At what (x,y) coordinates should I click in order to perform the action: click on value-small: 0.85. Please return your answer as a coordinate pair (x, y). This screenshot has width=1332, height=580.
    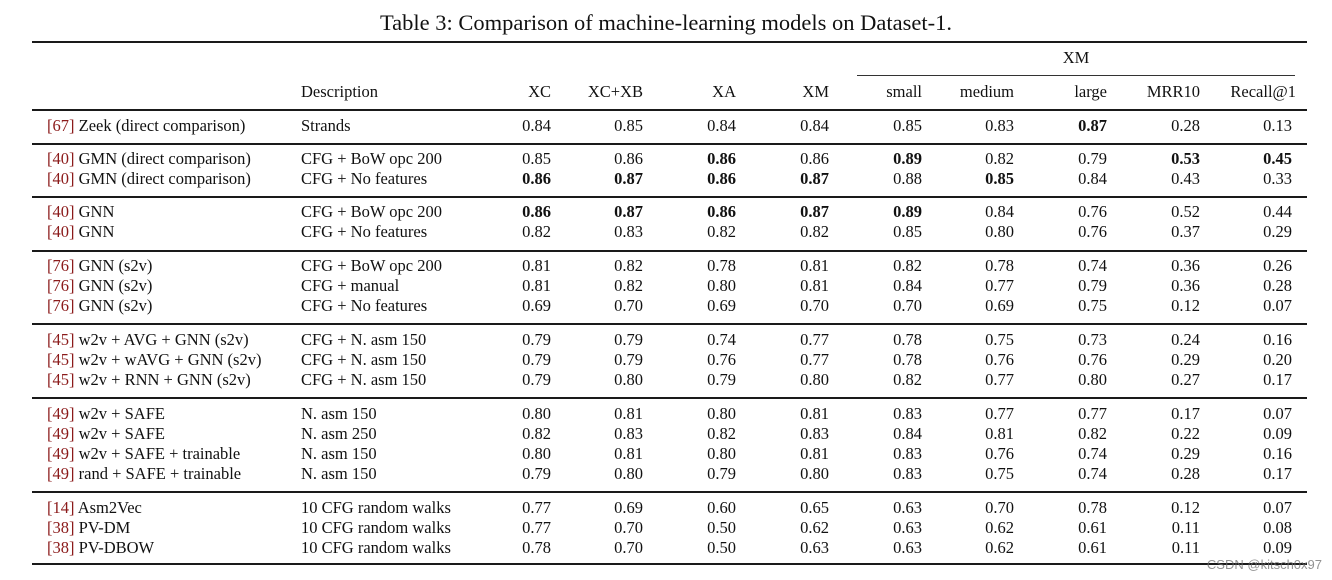
    Looking at the image, I should click on (907, 125).